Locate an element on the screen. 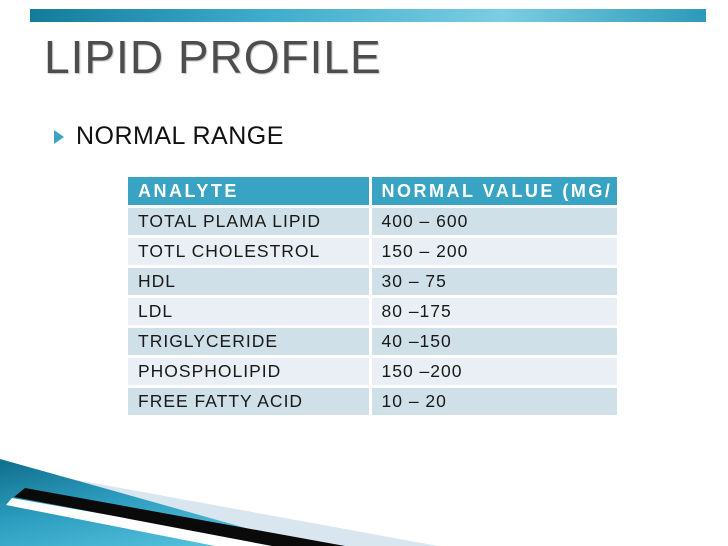 Image resolution: width=728 pixels, height=546 pixels. cell-analyte: HDL is located at coordinates (250, 282).